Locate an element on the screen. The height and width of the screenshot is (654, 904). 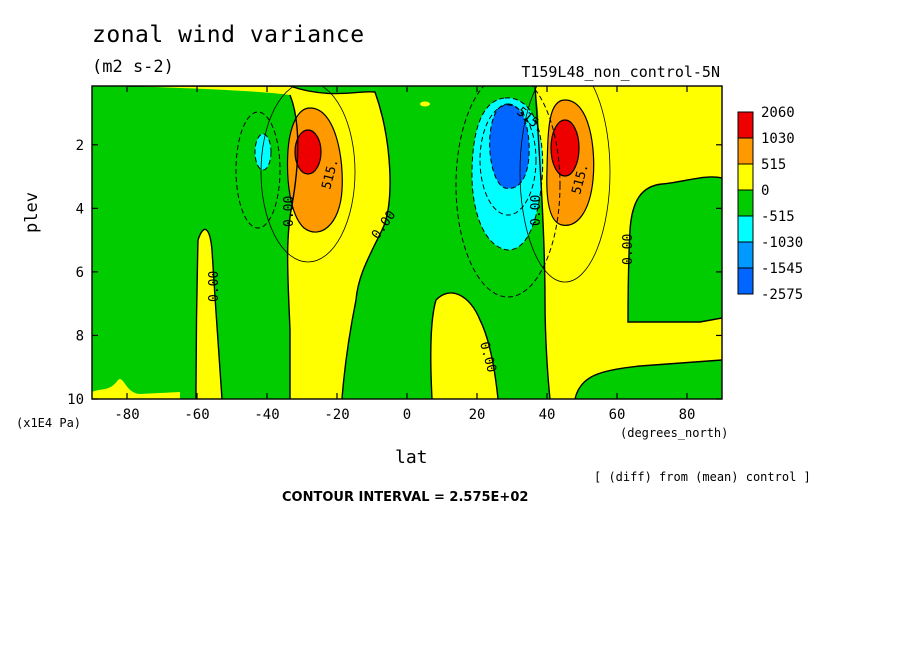
x-tick-label: 40 is located at coordinates (547, 415).